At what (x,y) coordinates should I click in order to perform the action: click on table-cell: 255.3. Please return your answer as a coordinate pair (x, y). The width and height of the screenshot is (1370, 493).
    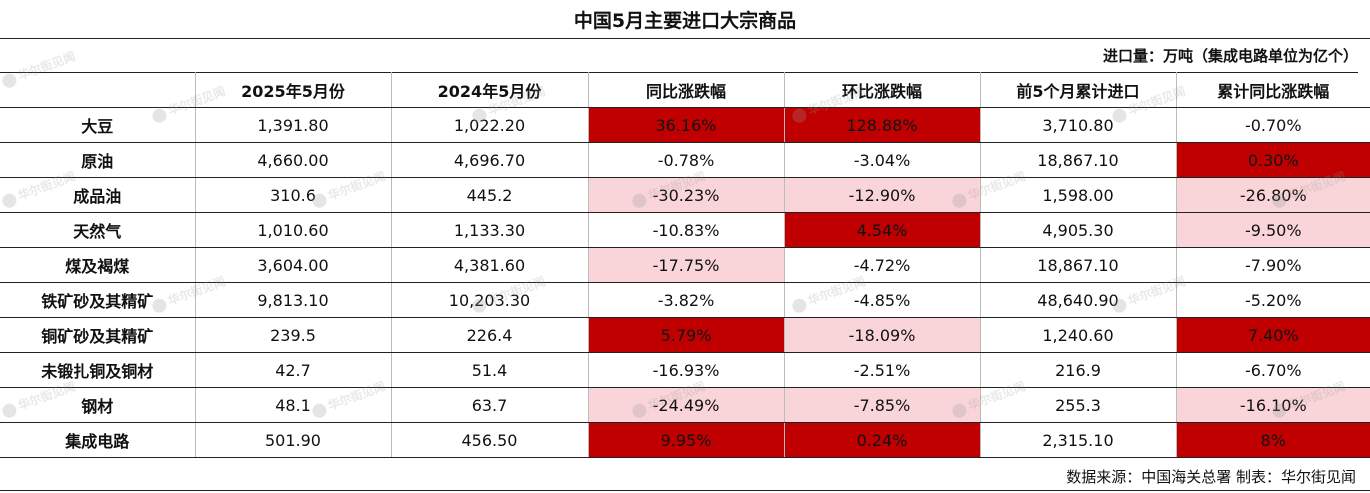
    Looking at the image, I should click on (1078, 405).